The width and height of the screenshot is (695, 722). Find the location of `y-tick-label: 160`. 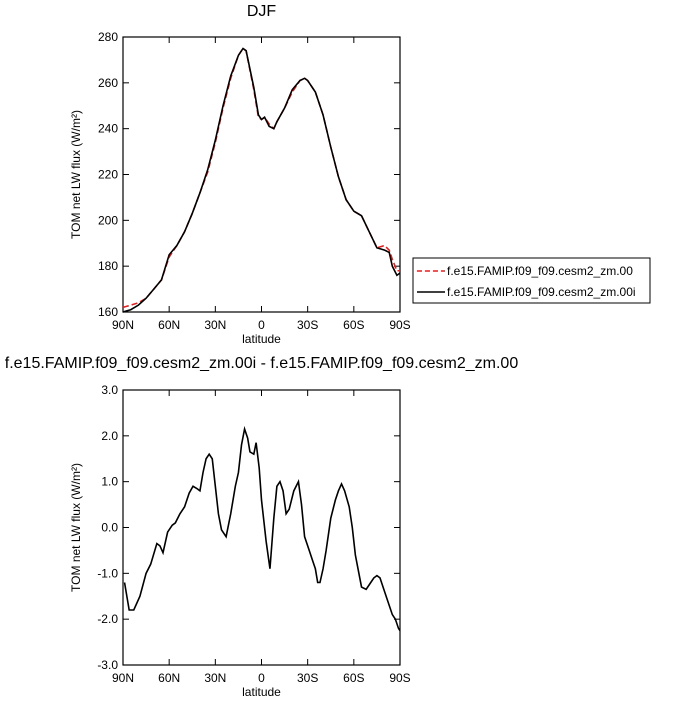

y-tick-label: 160 is located at coordinates (108, 312).